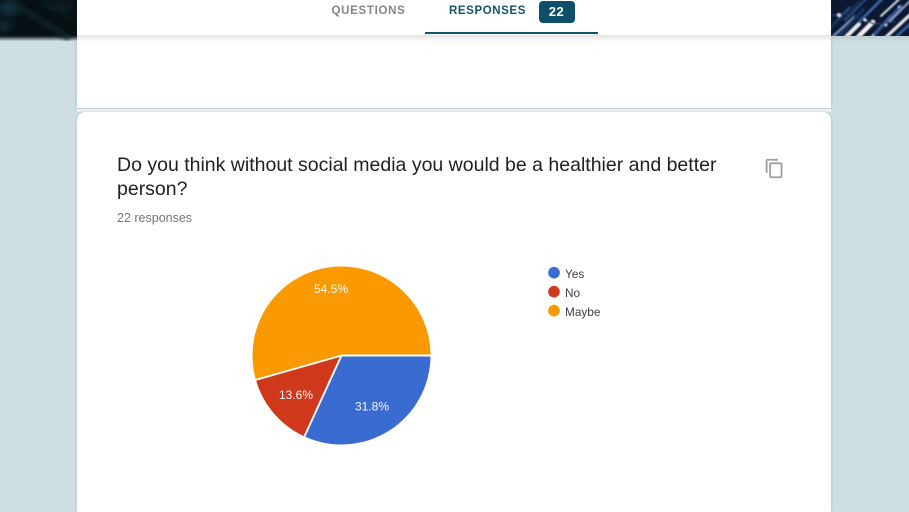  What do you see at coordinates (372, 407) in the screenshot?
I see `svg-text: 31.8%` at bounding box center [372, 407].